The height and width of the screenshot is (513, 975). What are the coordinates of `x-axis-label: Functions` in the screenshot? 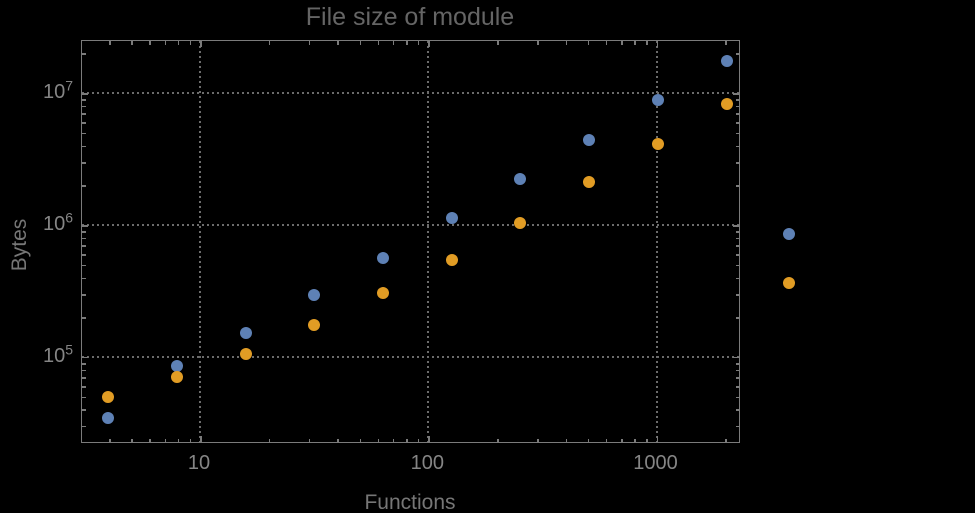 It's located at (410, 502).